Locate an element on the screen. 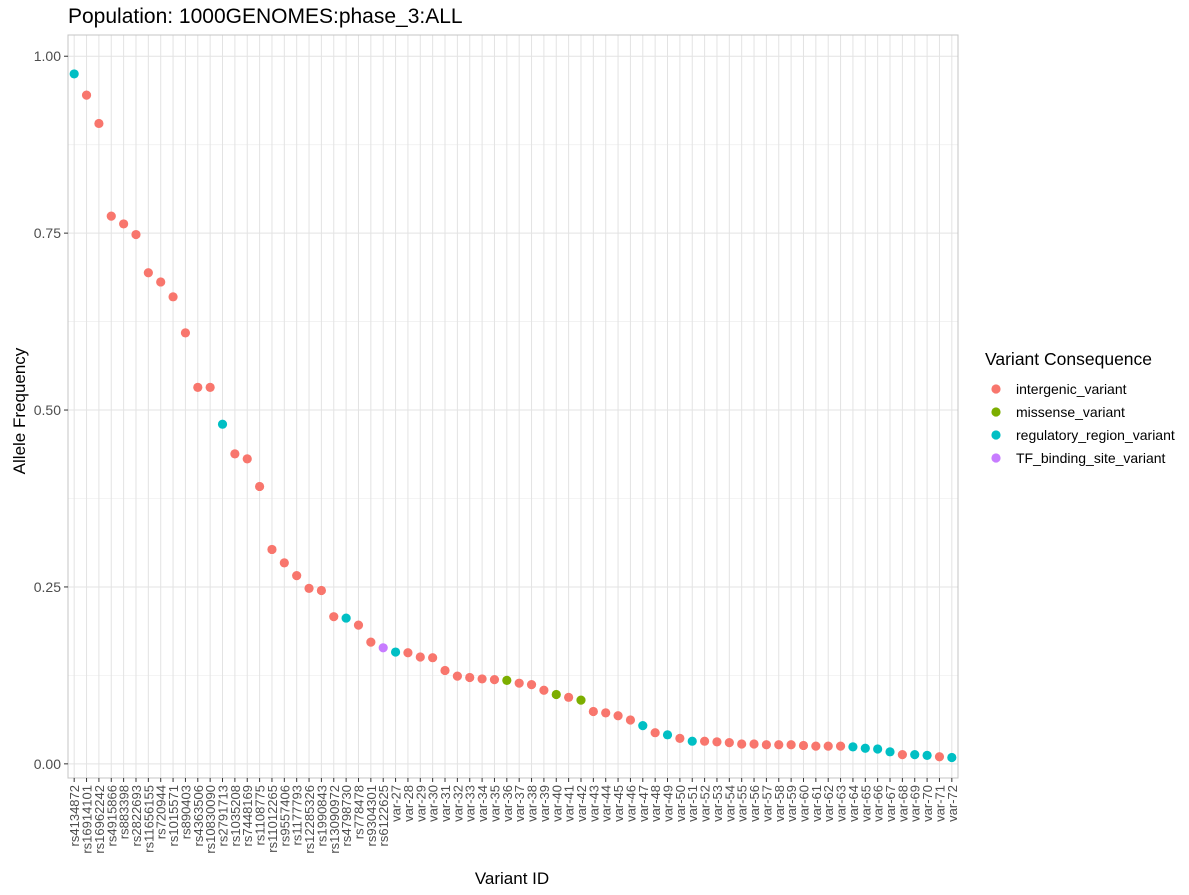 Image resolution: width=1189 pixels, height=895 pixels. legend-label: regulatory_region_variant is located at coordinates (1095, 435).